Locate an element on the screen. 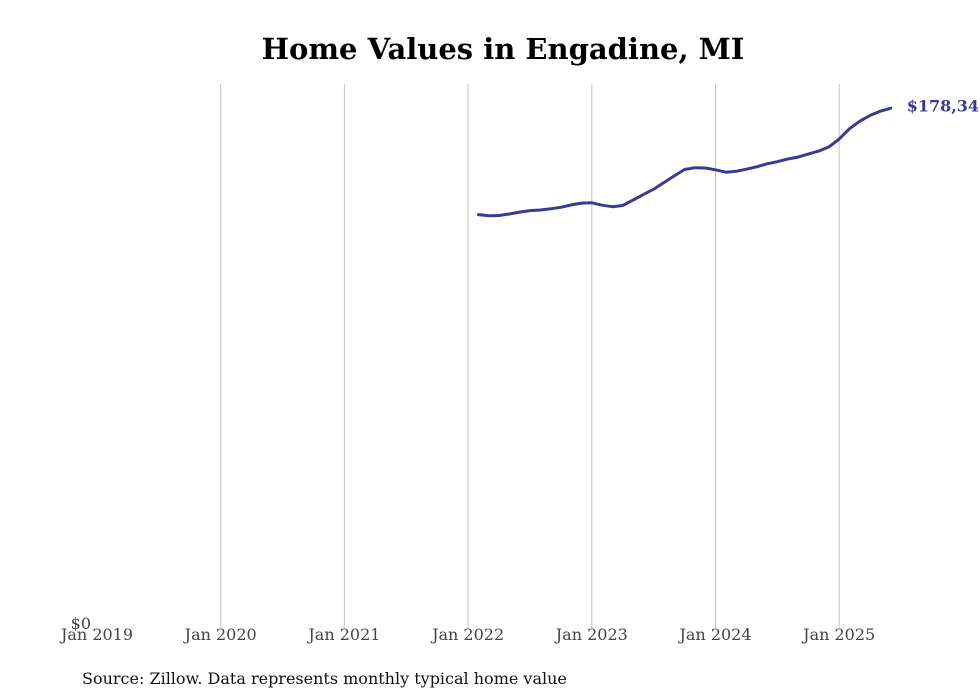 This screenshot has height=699, width=980. x-tick-label: Jan 2020 is located at coordinates (220, 634).